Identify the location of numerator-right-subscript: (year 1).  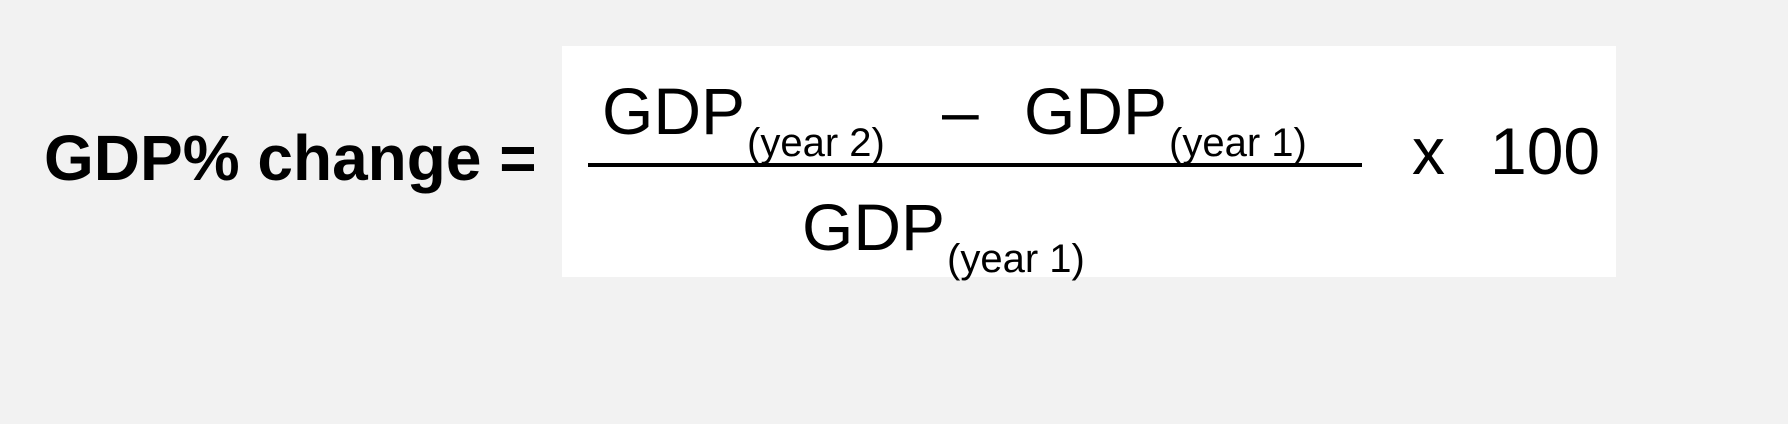
(1238, 143).